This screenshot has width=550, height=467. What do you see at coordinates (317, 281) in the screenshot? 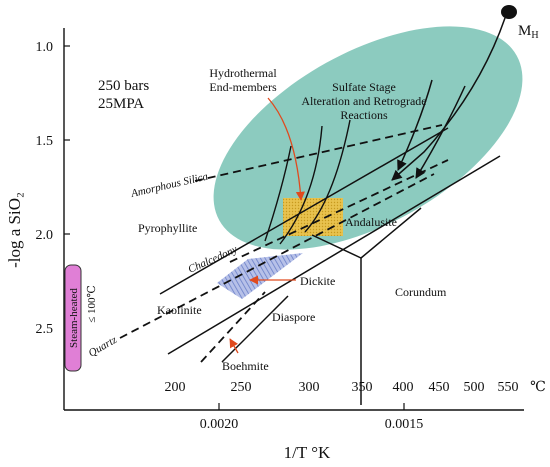
I see `dickite-label: Dickite` at bounding box center [317, 281].